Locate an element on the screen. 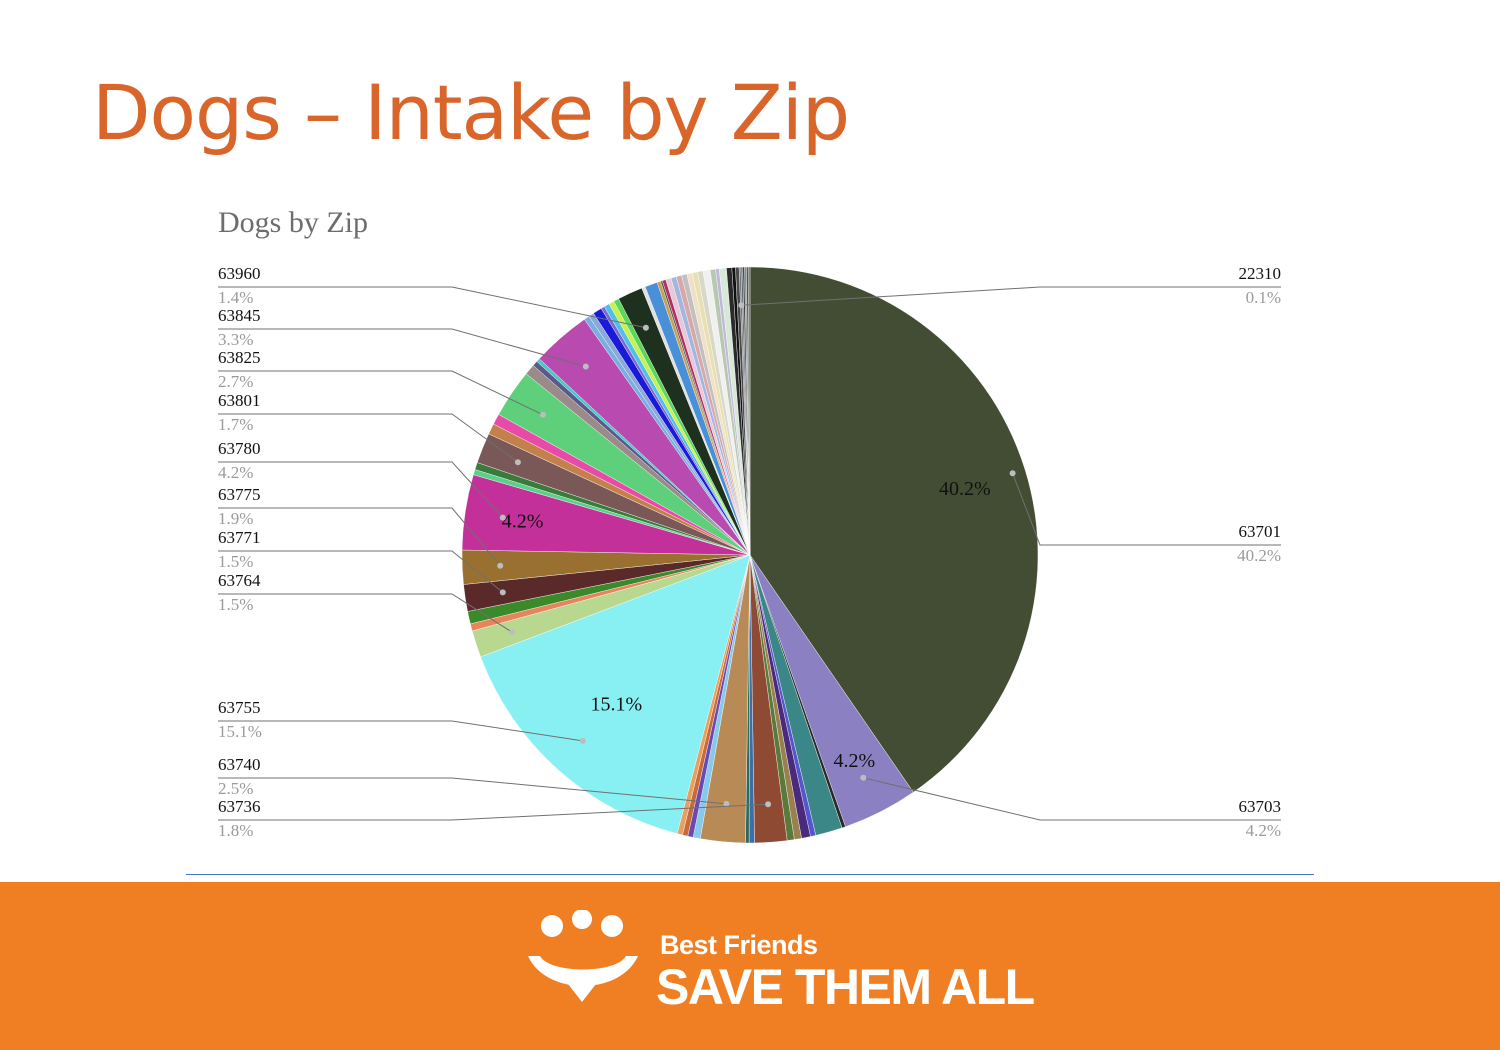 Image resolution: width=1500 pixels, height=1050 pixels. callout-pct-63740: 2.5% is located at coordinates (235, 788).